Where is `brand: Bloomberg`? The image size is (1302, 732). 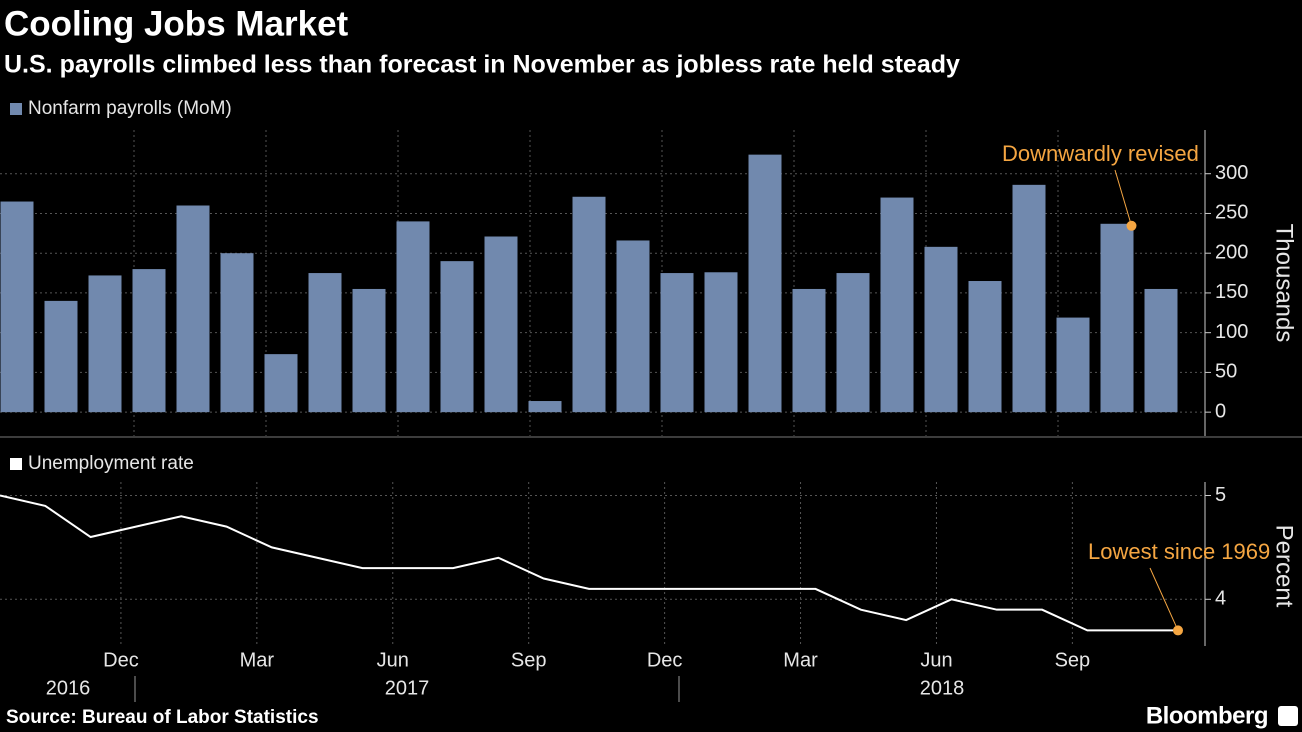 brand: Bloomberg is located at coordinates (1207, 715).